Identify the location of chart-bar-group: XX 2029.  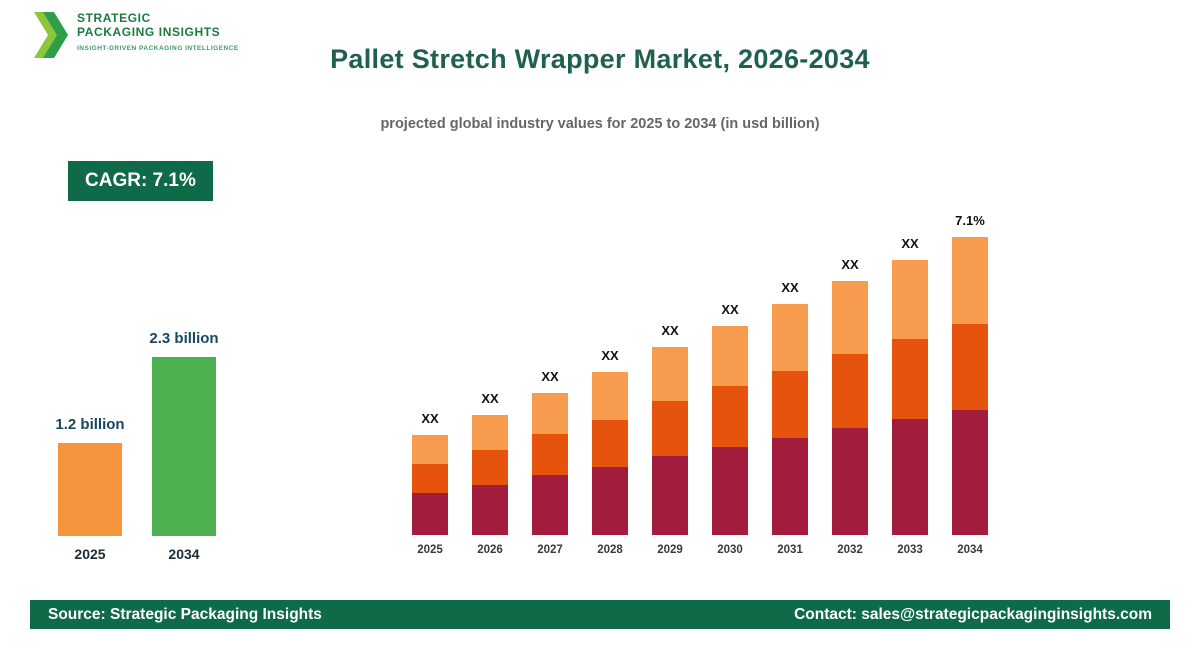
(670, 439).